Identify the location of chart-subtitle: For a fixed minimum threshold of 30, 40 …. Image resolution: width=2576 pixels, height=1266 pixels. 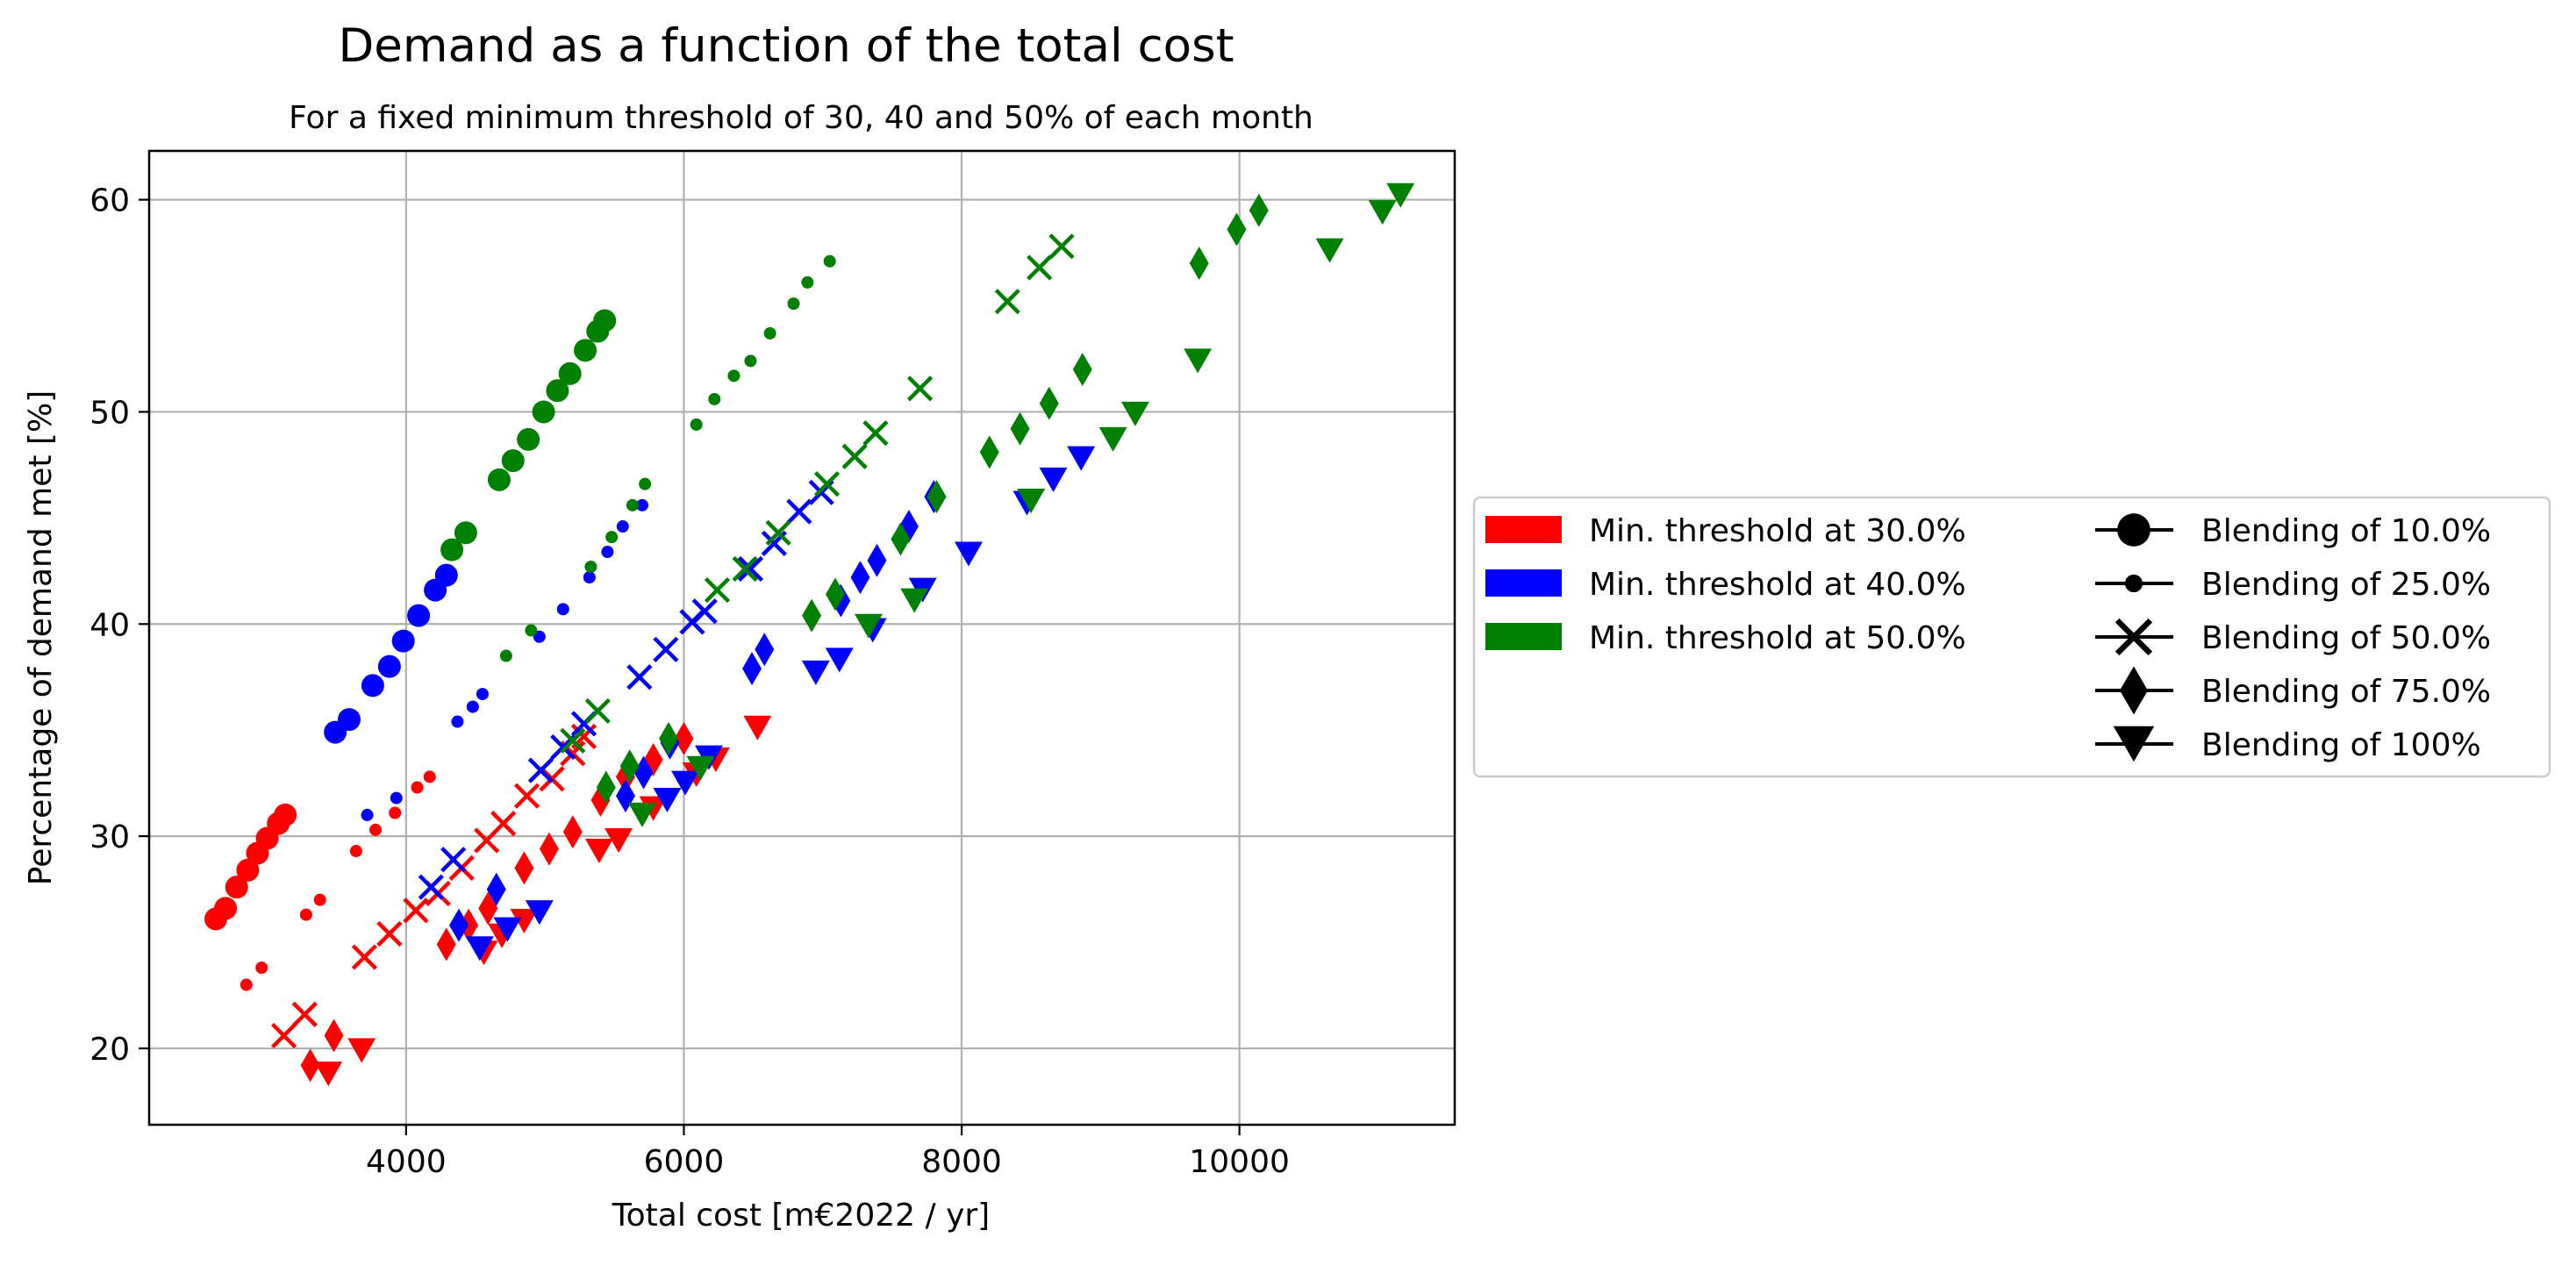
(801, 118).